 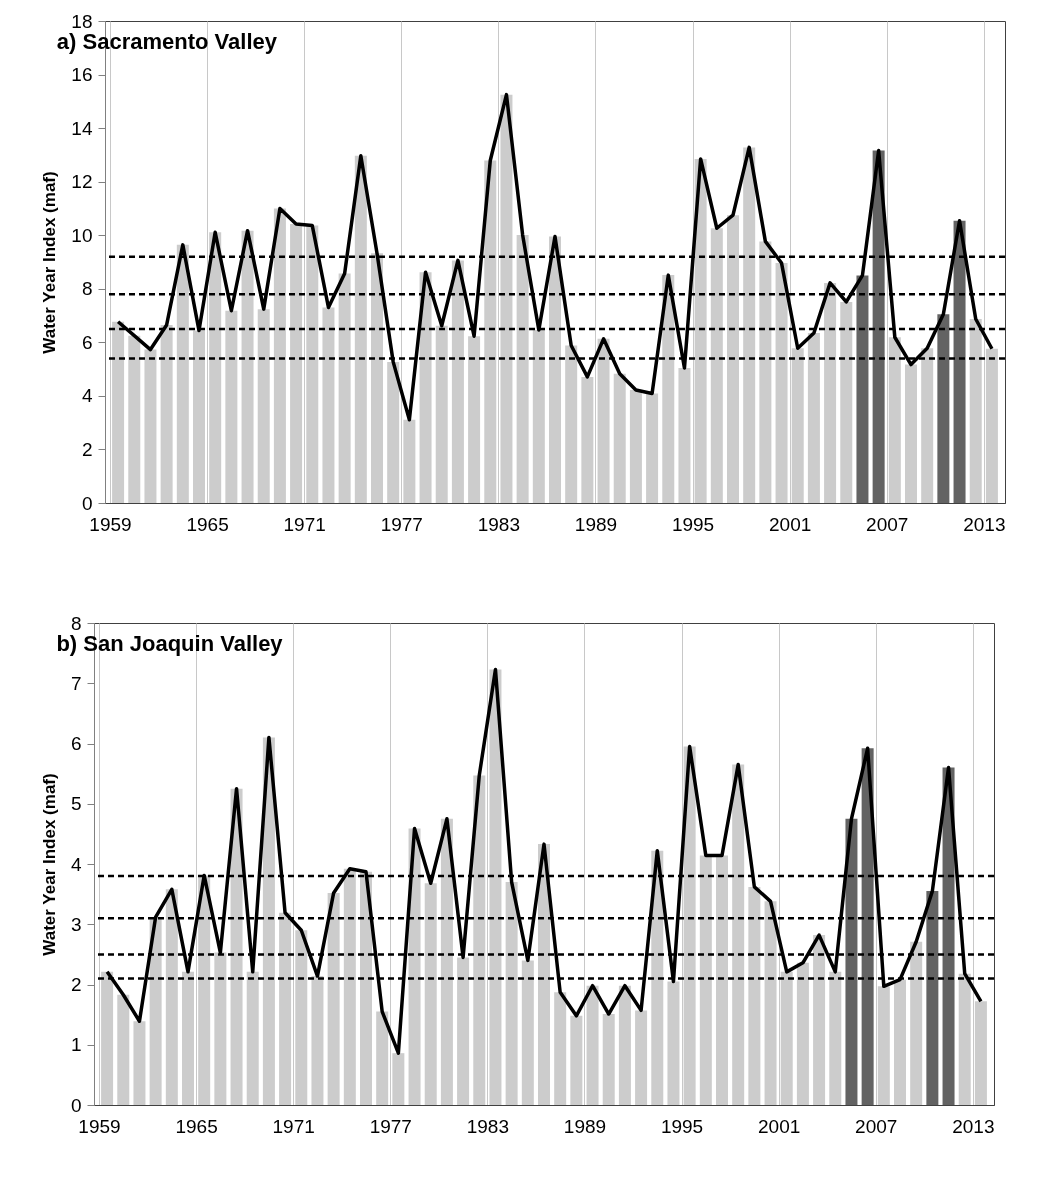 I want to click on x-tick-label: 2013, so click(x=984, y=524).